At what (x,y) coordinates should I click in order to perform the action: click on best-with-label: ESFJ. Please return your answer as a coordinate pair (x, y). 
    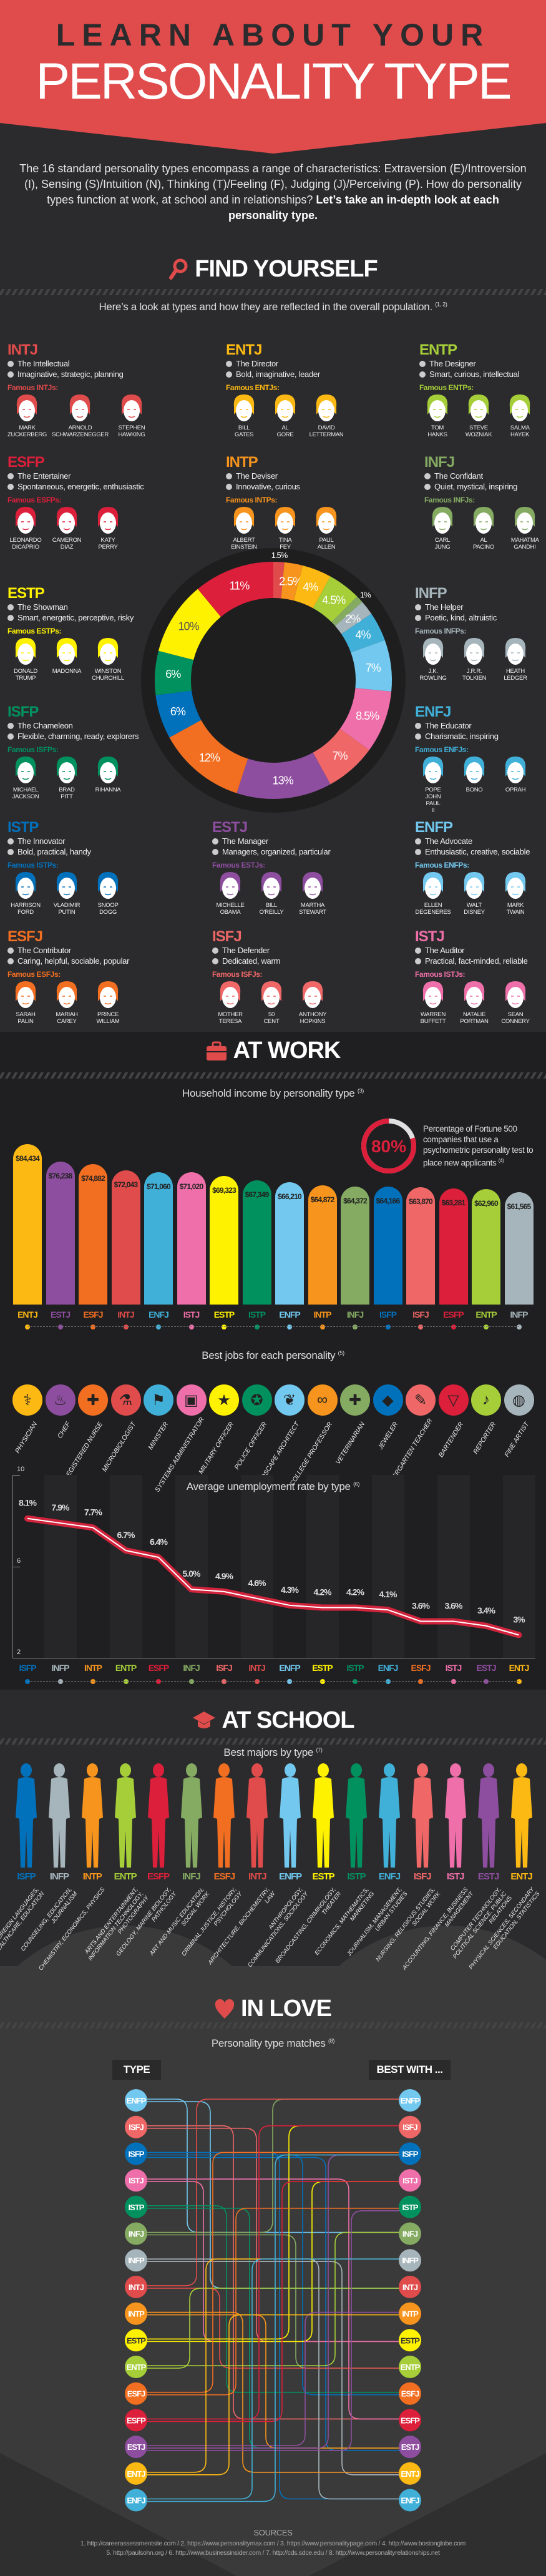
    Looking at the image, I should click on (410, 2394).